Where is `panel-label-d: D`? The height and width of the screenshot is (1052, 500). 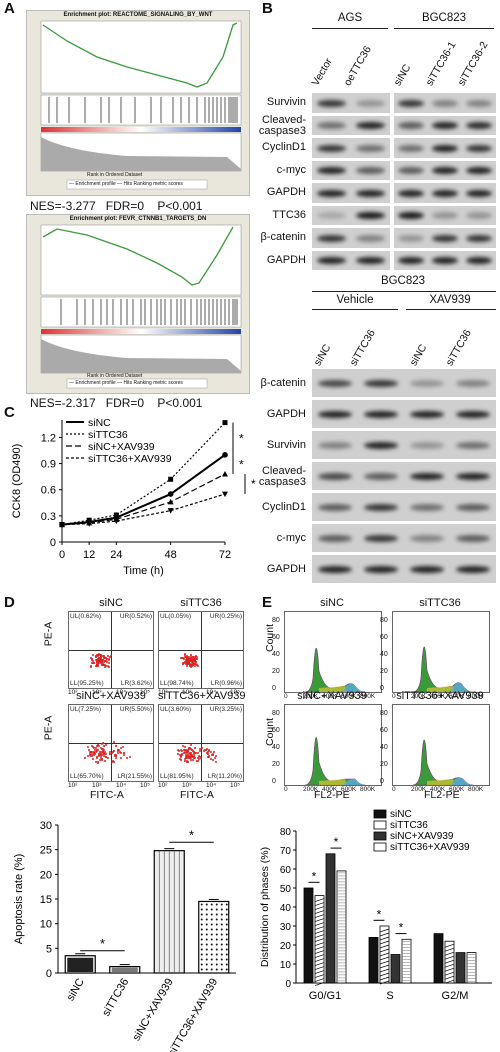 panel-label-d: D is located at coordinates (9, 602).